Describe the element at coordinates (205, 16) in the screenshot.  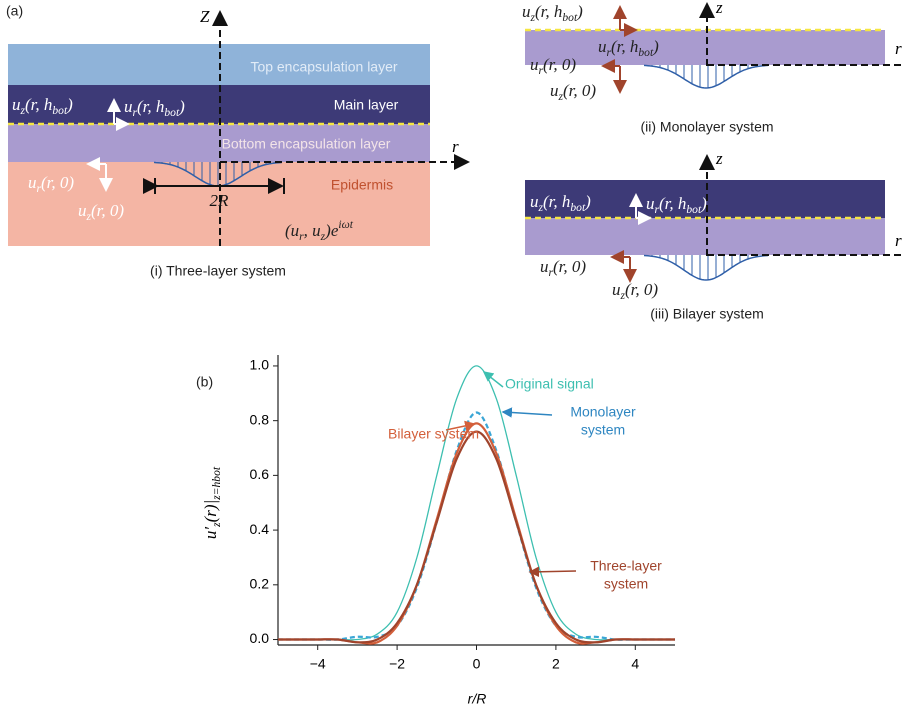
I see `axis-label: Z` at that location.